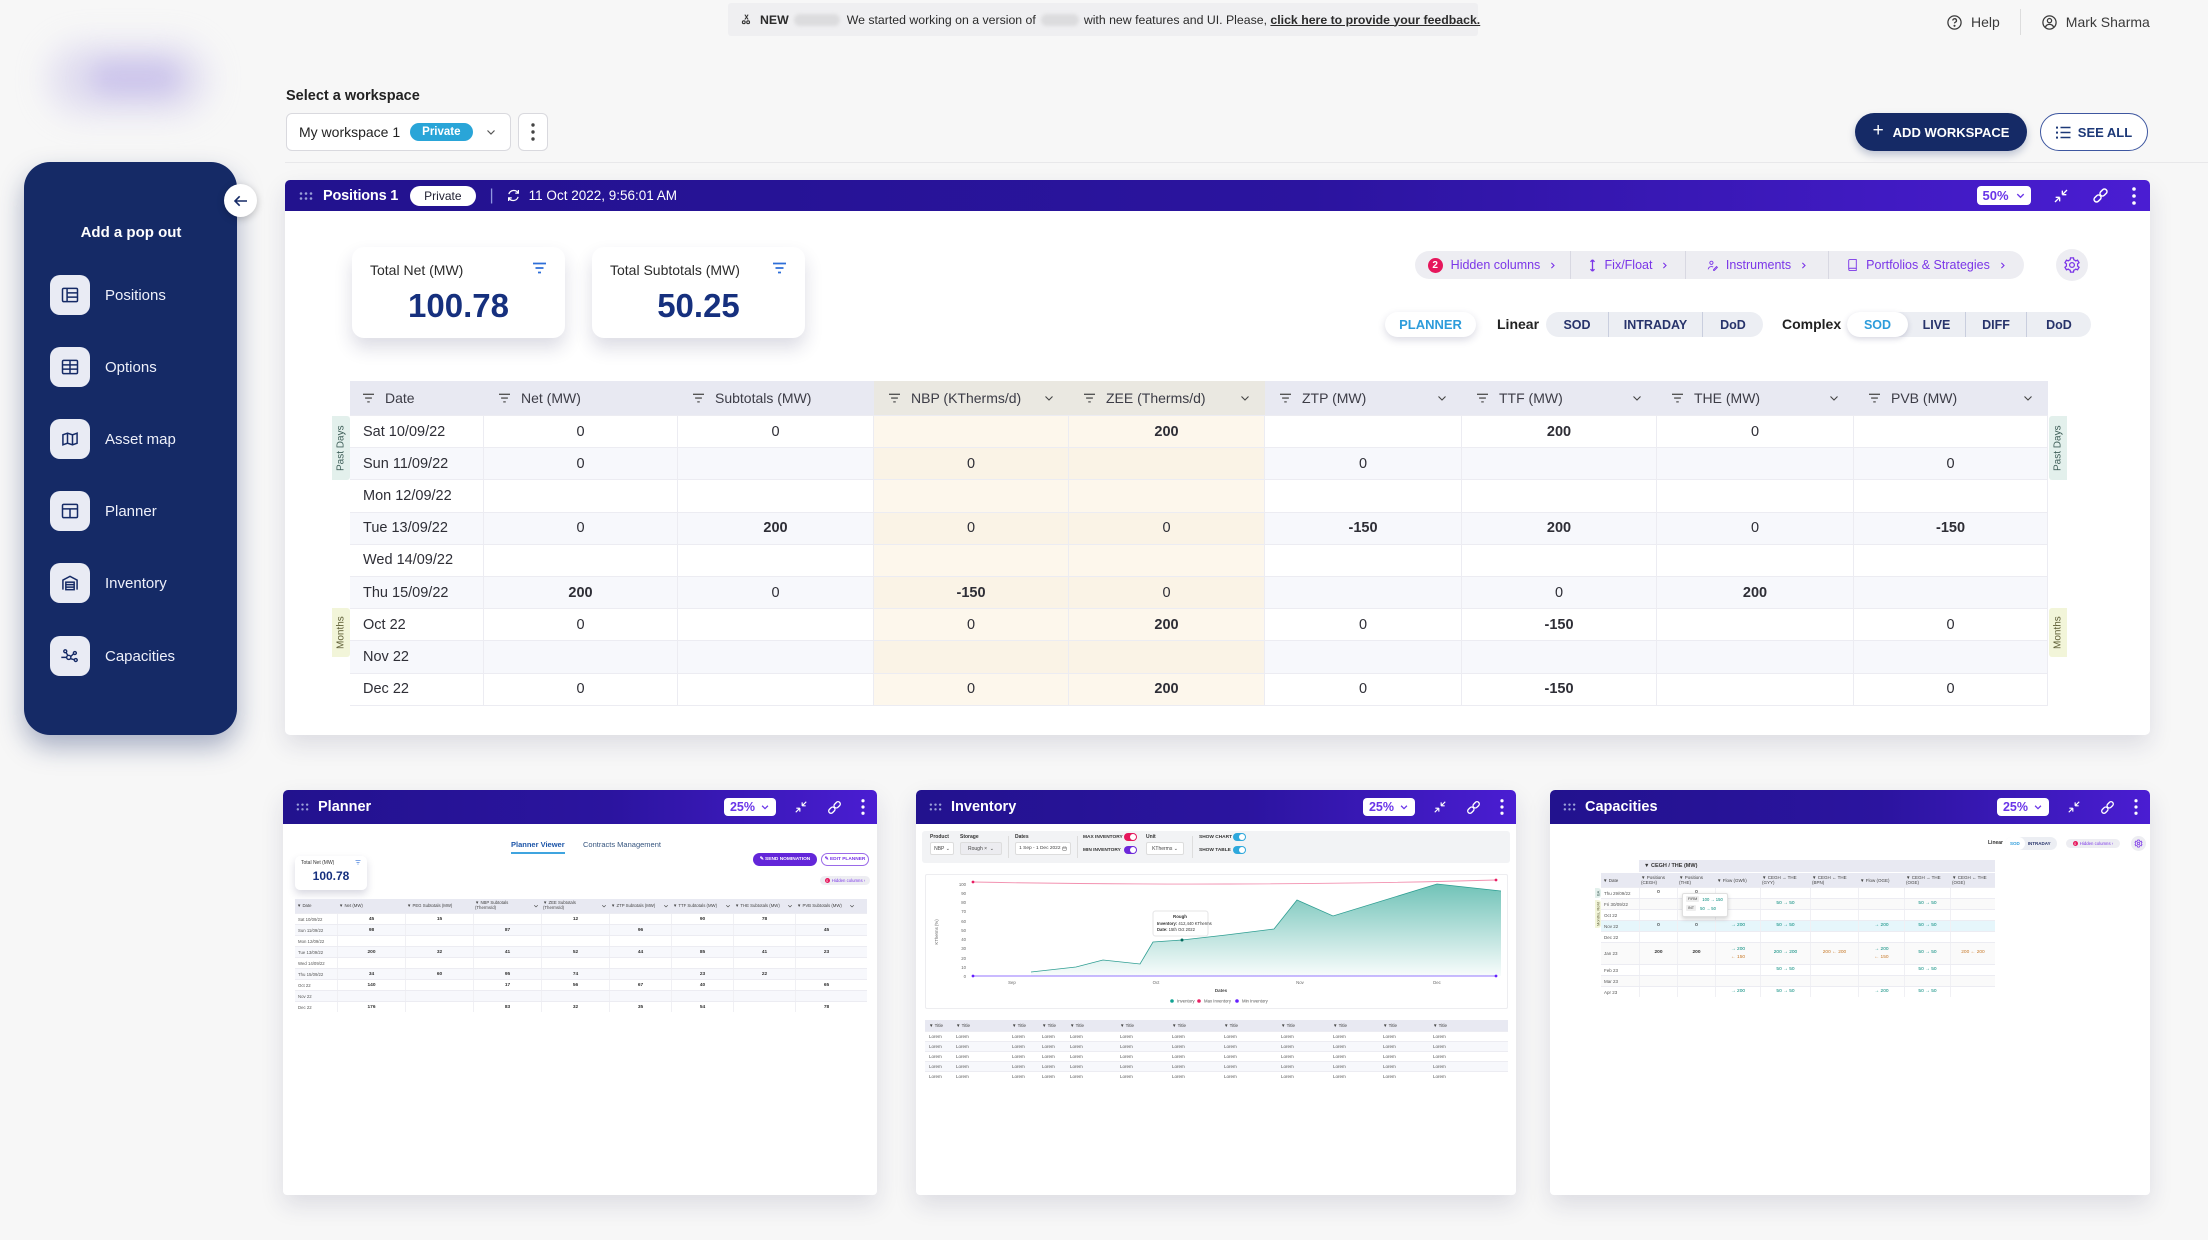  I want to click on svg-text: 60, so click(963, 921).